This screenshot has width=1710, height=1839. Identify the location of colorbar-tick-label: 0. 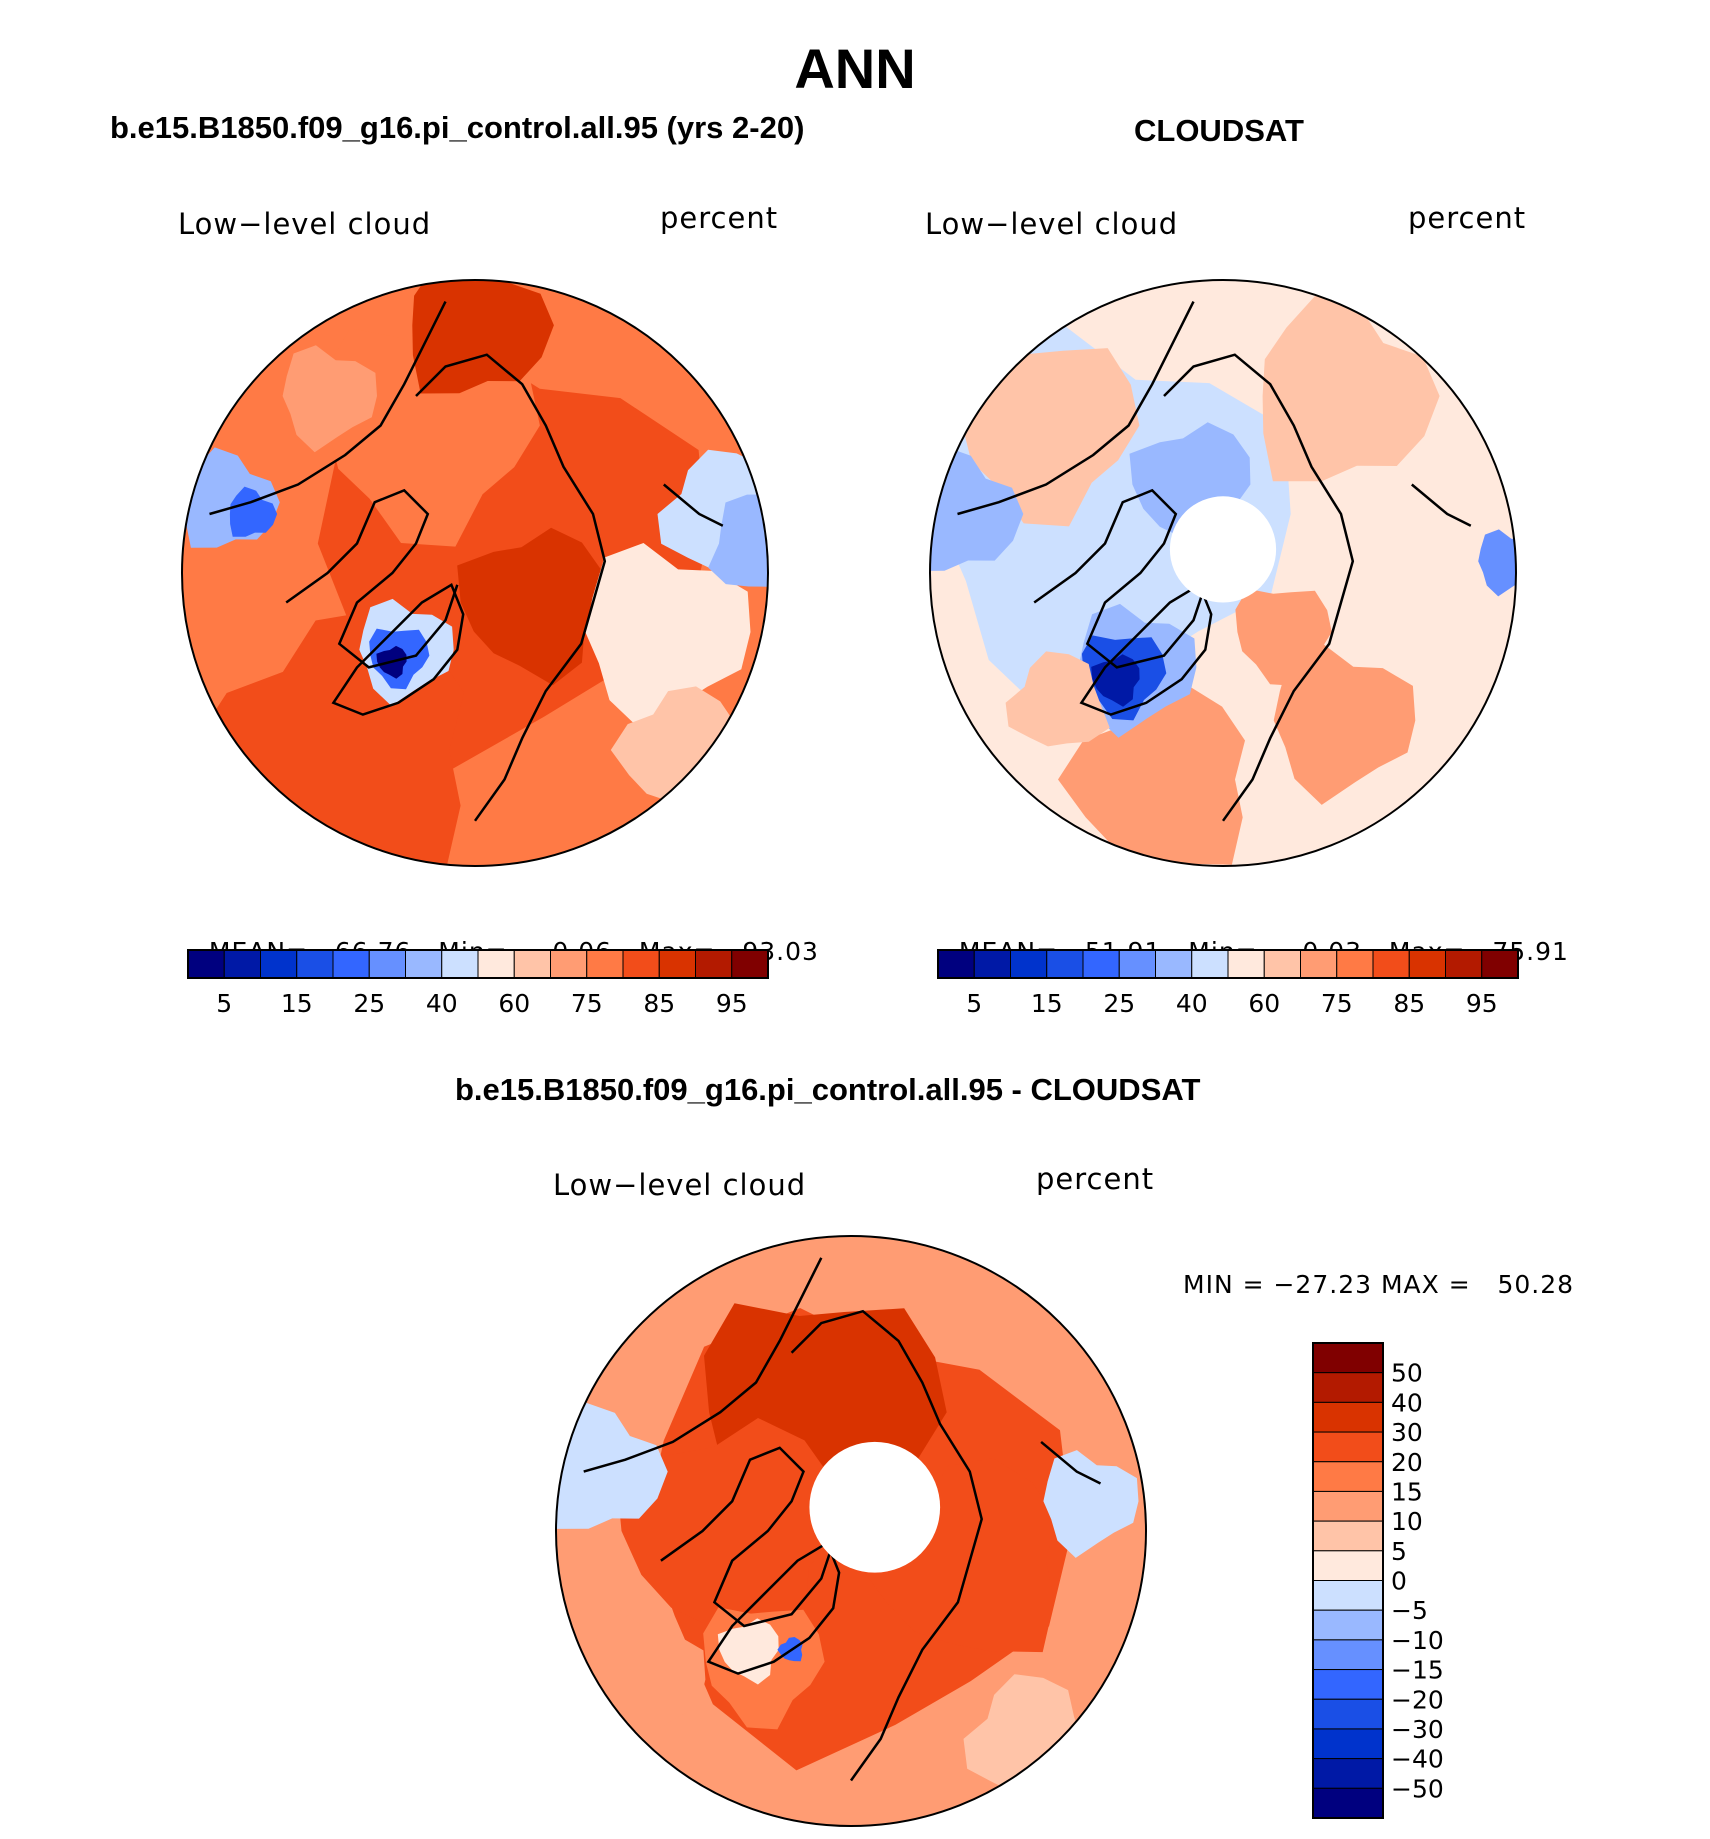
(1399, 1581).